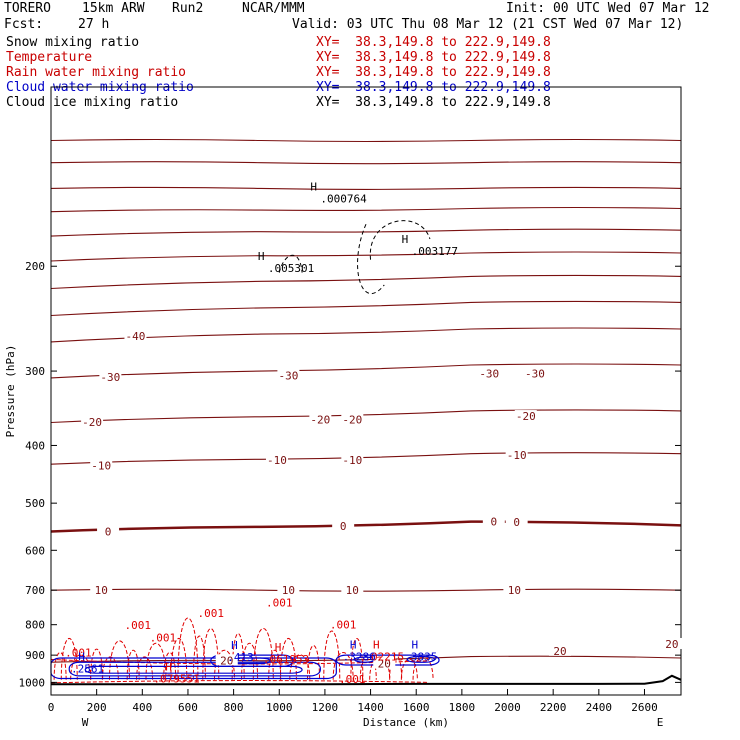 The image size is (740, 740). I want to click on x-tick-label: 600, so click(188, 707).